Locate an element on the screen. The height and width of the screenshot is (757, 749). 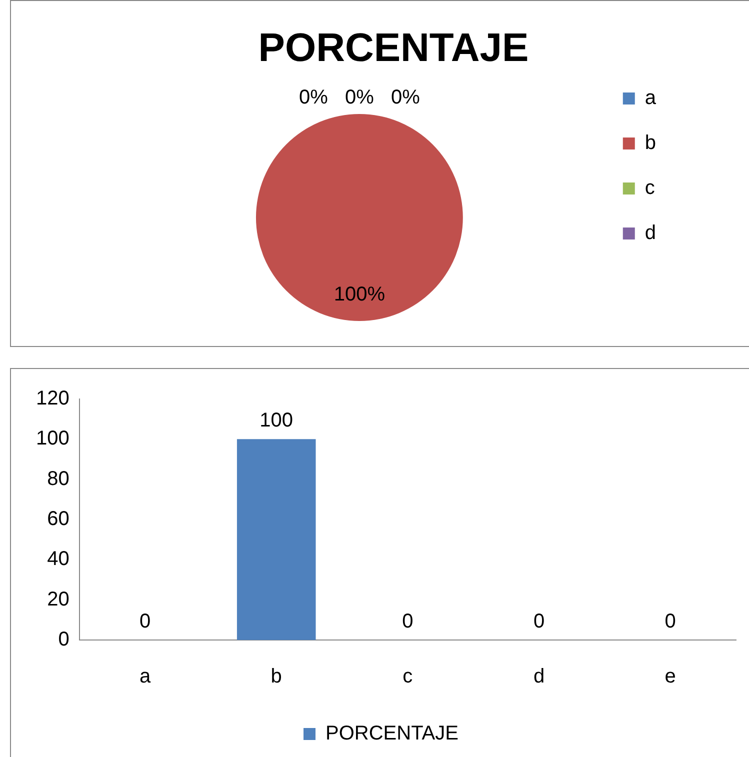
legend-label: PORCENTAJE is located at coordinates (392, 733).